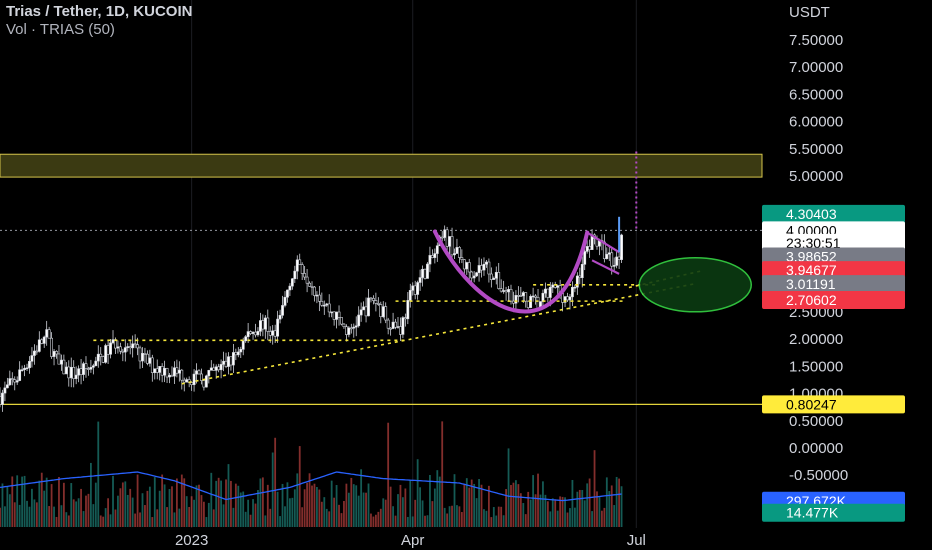 The width and height of the screenshot is (932, 550). What do you see at coordinates (438, 333) in the screenshot?
I see `rising-trendline` at bounding box center [438, 333].